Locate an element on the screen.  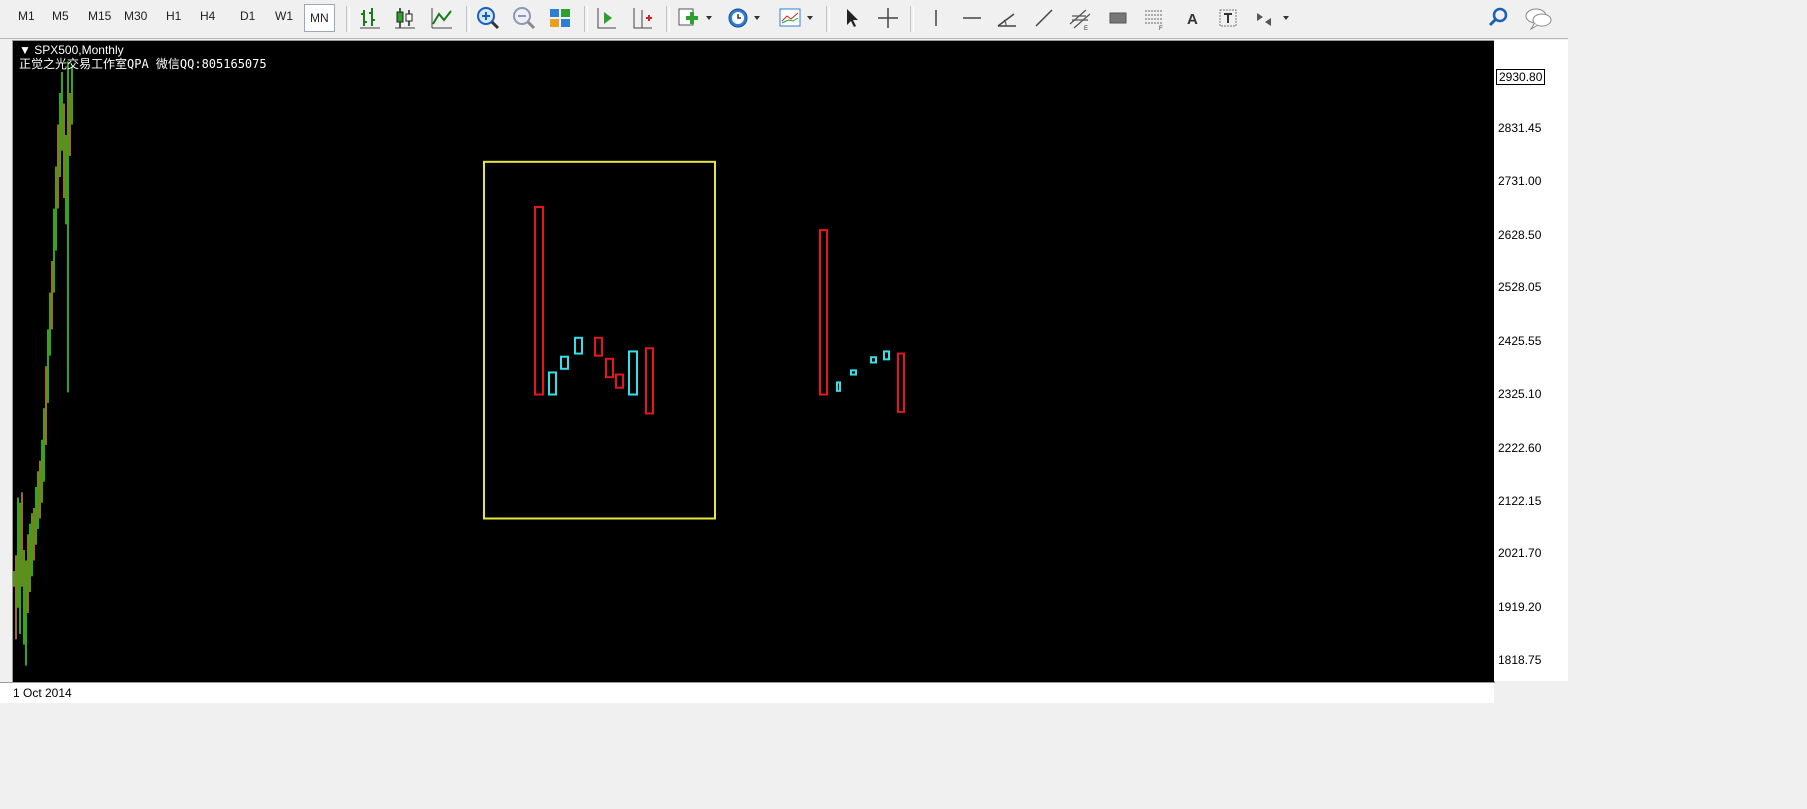
cursor-arrow-icon is located at coordinates (852, 18).